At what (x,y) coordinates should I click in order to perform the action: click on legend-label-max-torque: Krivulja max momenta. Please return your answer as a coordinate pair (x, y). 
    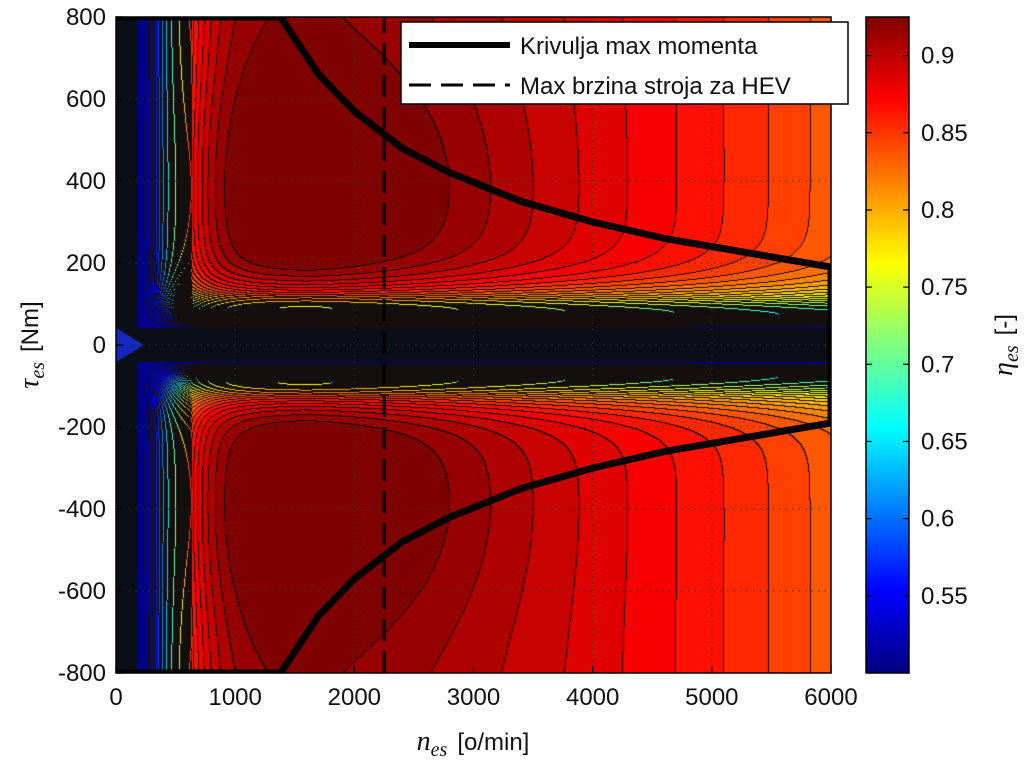
    Looking at the image, I should click on (639, 46).